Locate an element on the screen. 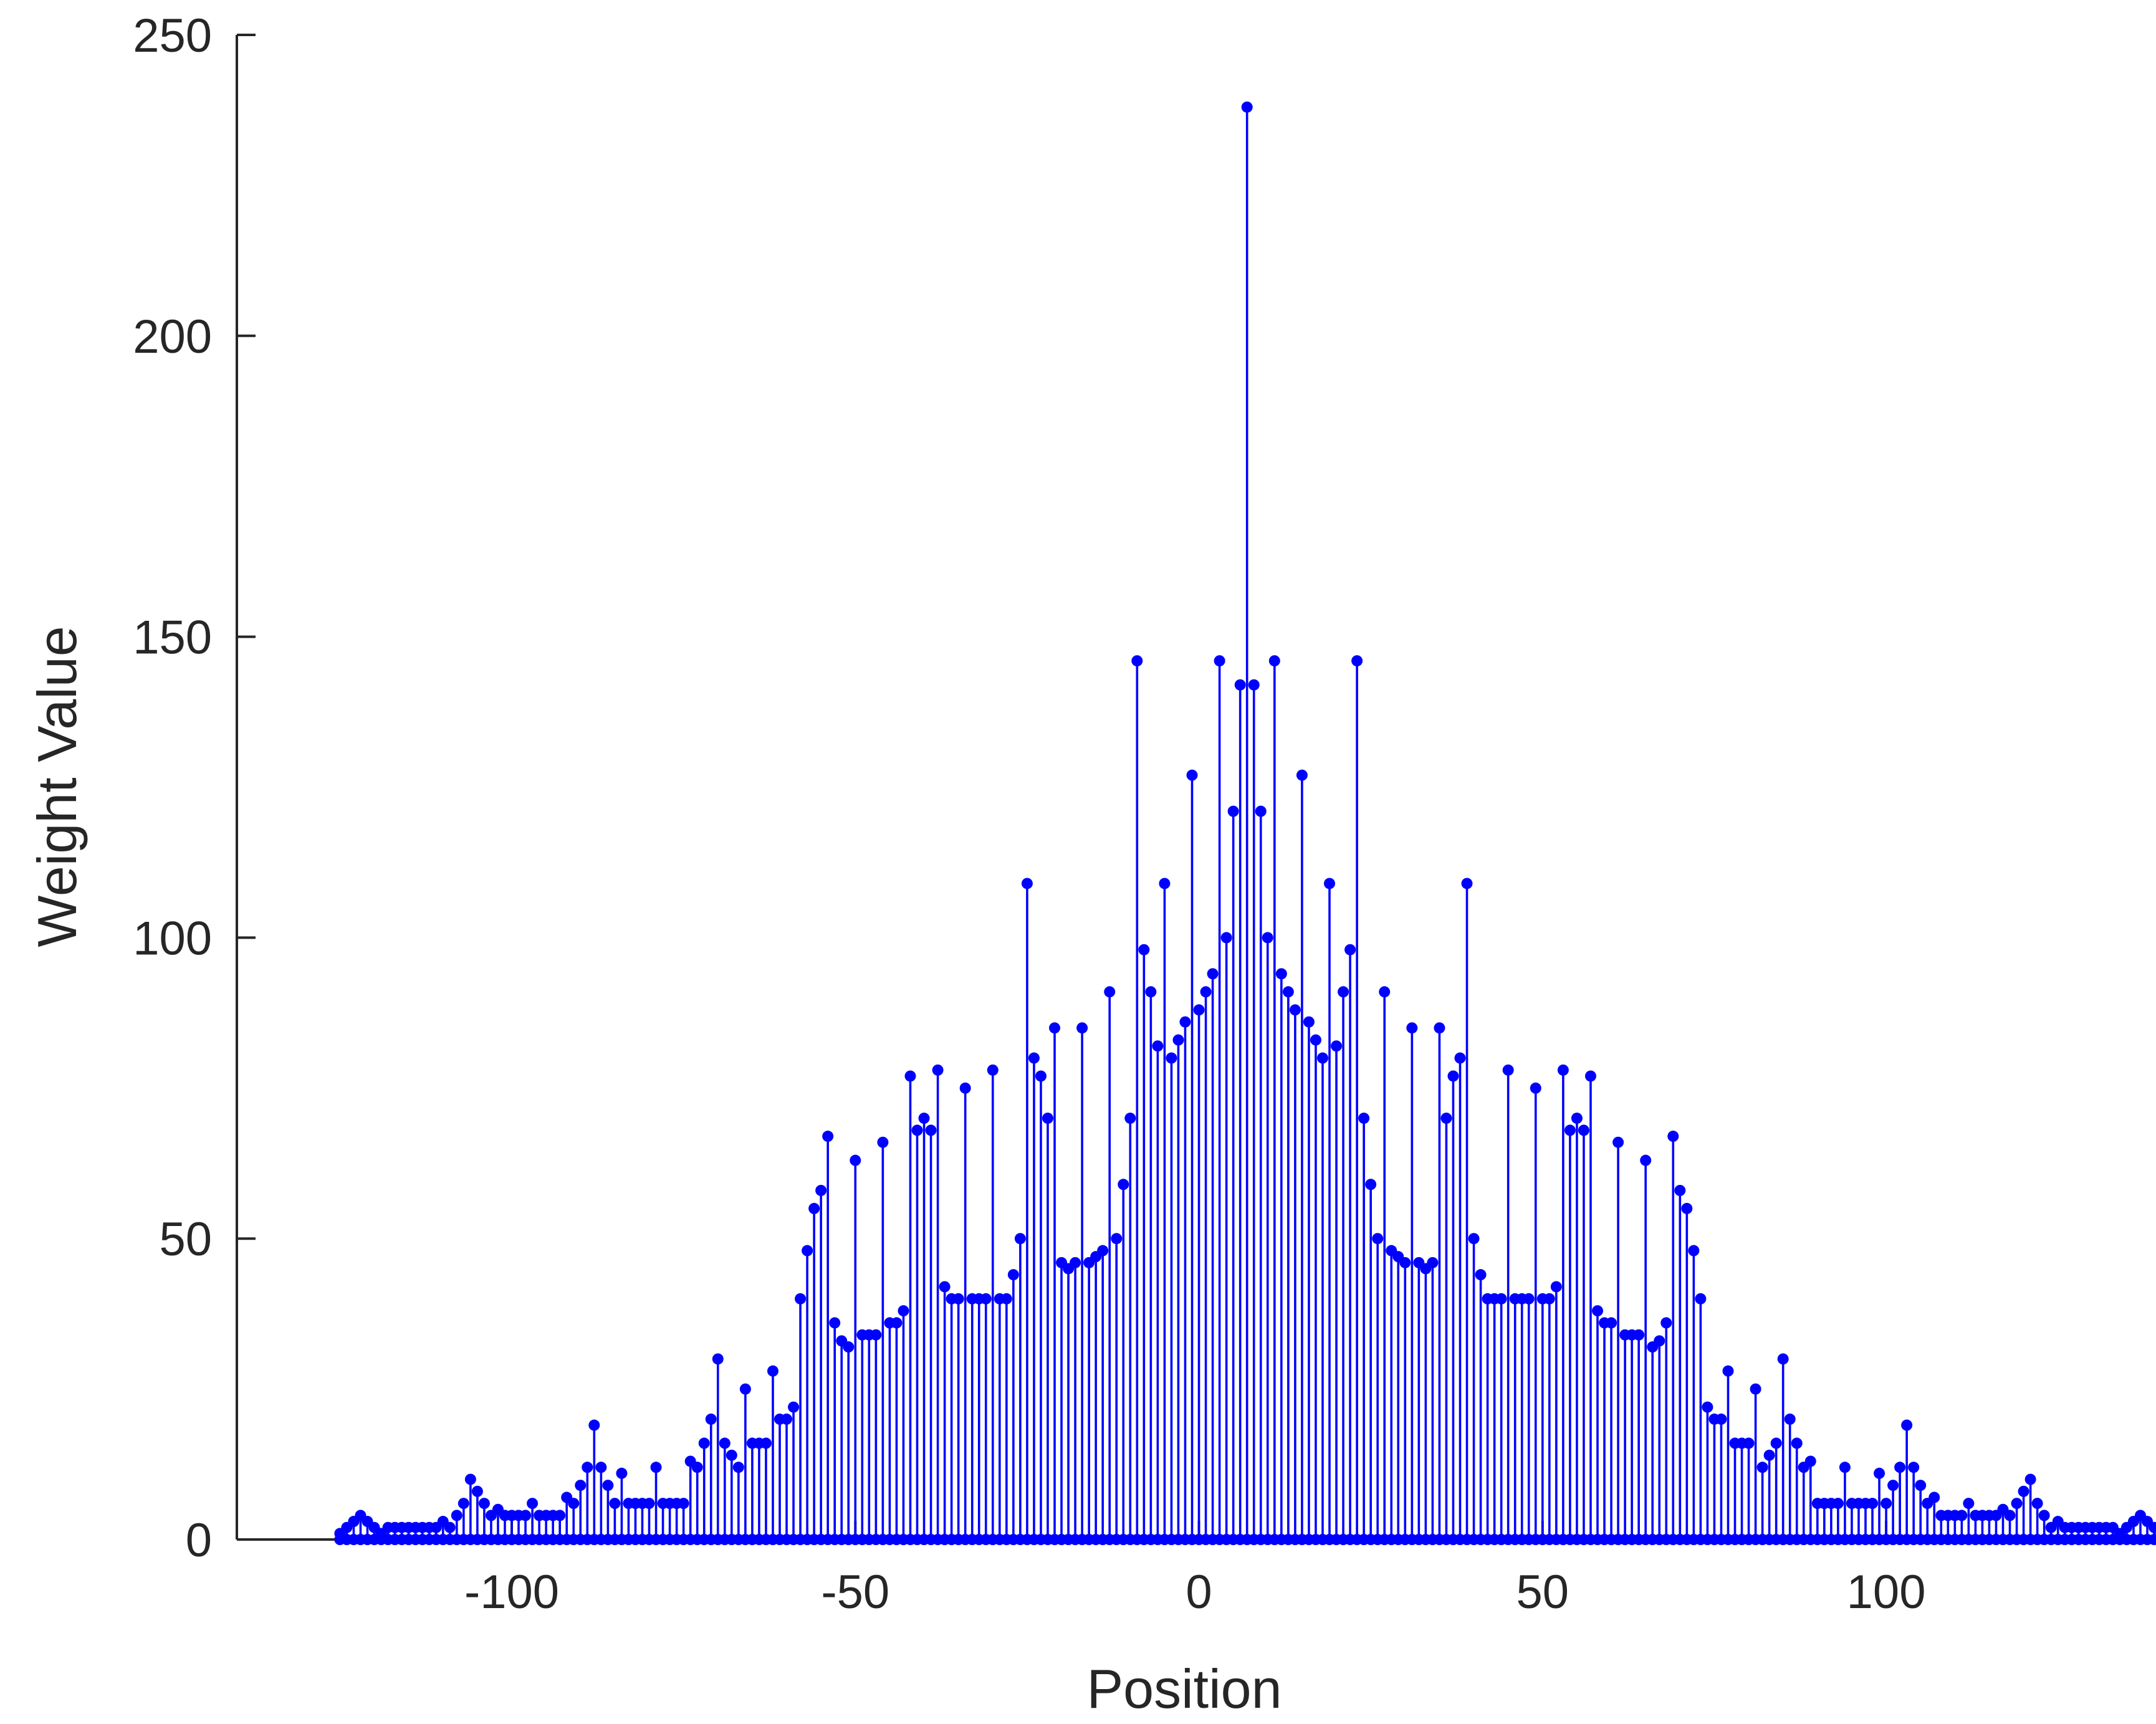  x-tick-label: -100 is located at coordinates (512, 1592).